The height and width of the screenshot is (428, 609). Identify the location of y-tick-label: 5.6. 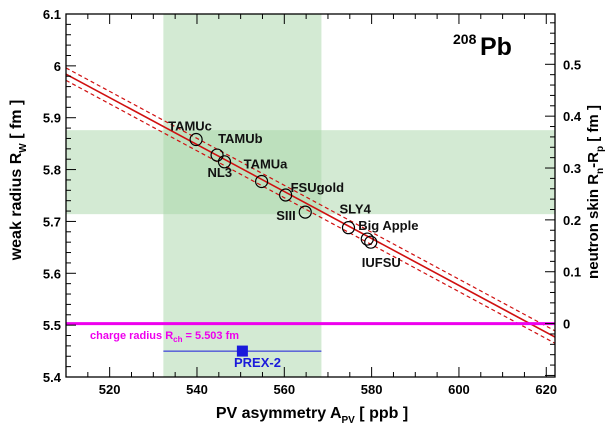
(52, 273).